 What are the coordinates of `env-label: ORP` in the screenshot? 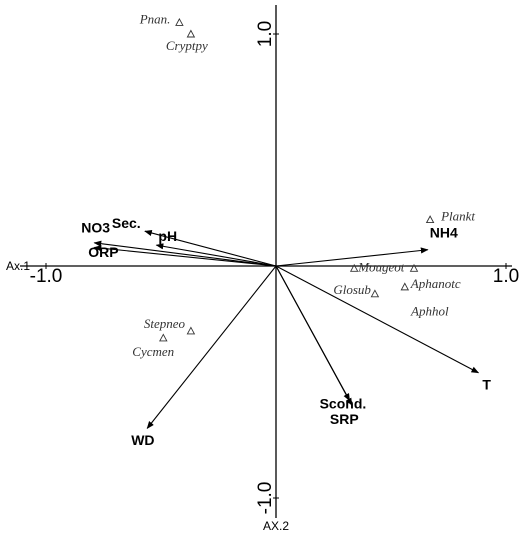 It's located at (103, 252).